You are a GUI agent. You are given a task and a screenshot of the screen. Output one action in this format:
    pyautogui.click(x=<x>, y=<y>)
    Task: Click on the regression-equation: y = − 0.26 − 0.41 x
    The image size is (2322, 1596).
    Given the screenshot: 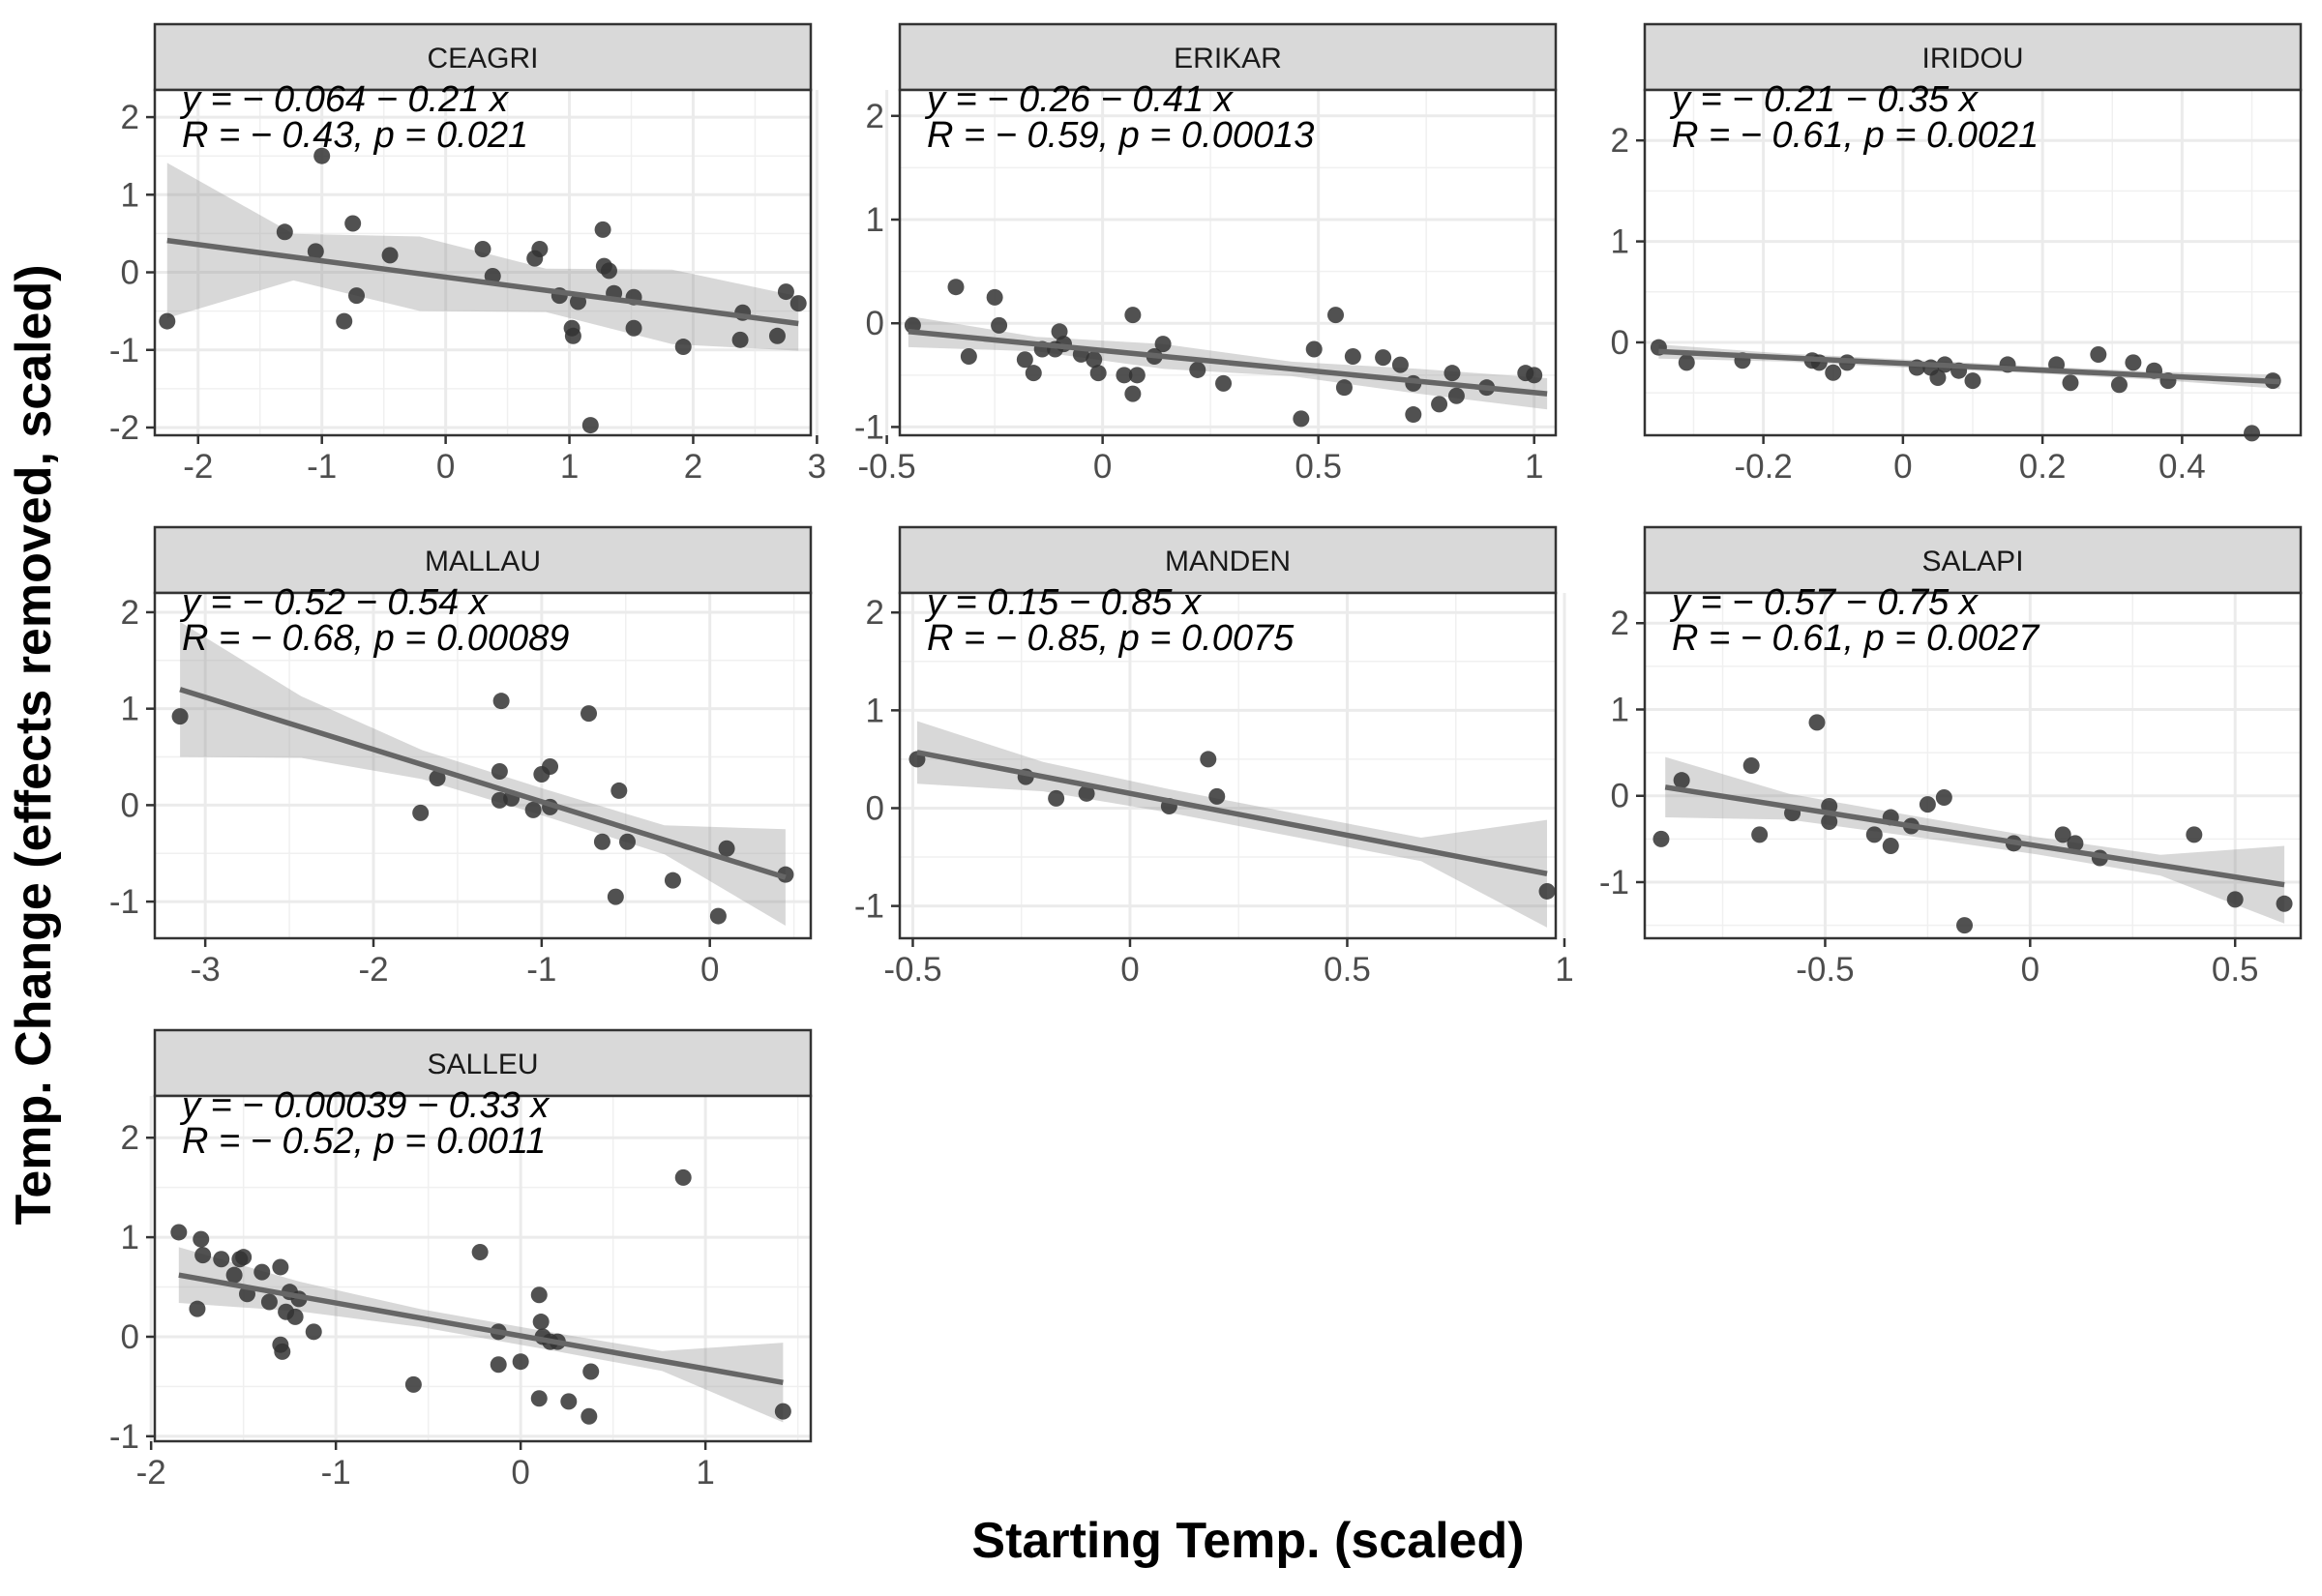 What is the action you would take?
    pyautogui.click(x=1079, y=99)
    